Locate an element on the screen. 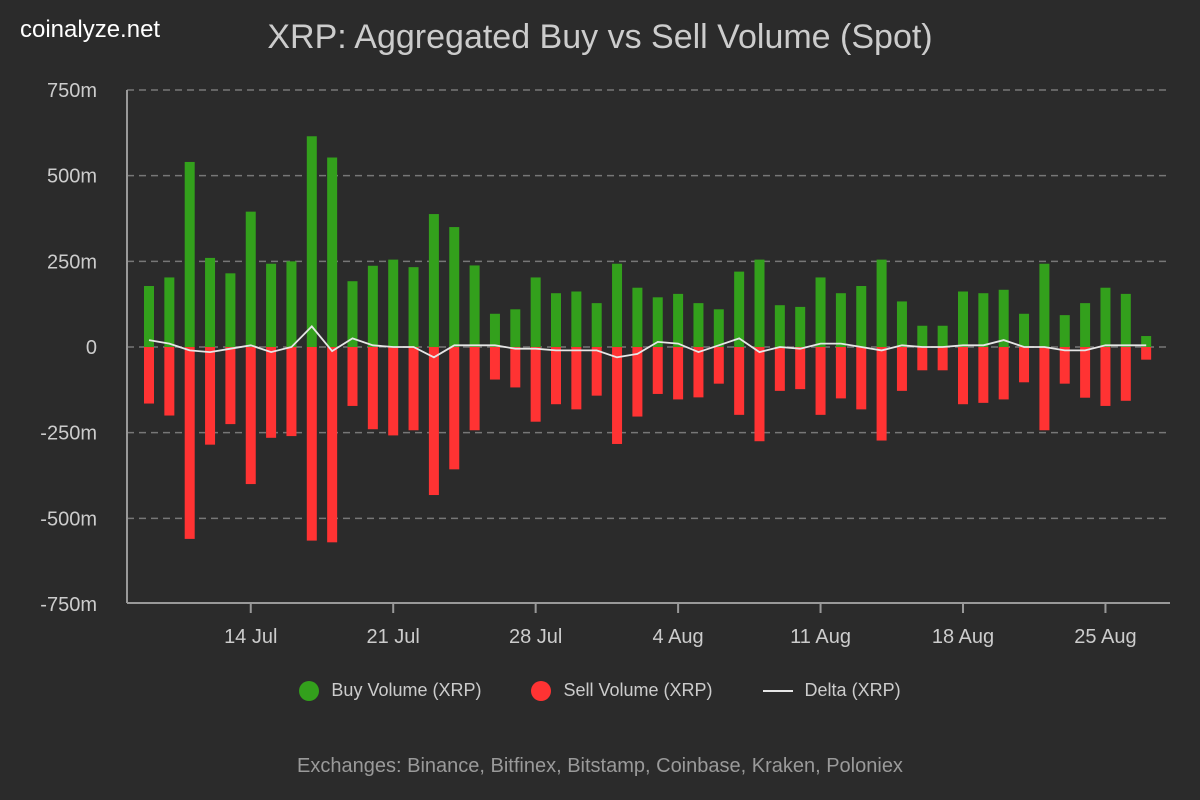 This screenshot has width=1200, height=800. legend-item-buy: Buy Volume (XRP) is located at coordinates (390, 690).